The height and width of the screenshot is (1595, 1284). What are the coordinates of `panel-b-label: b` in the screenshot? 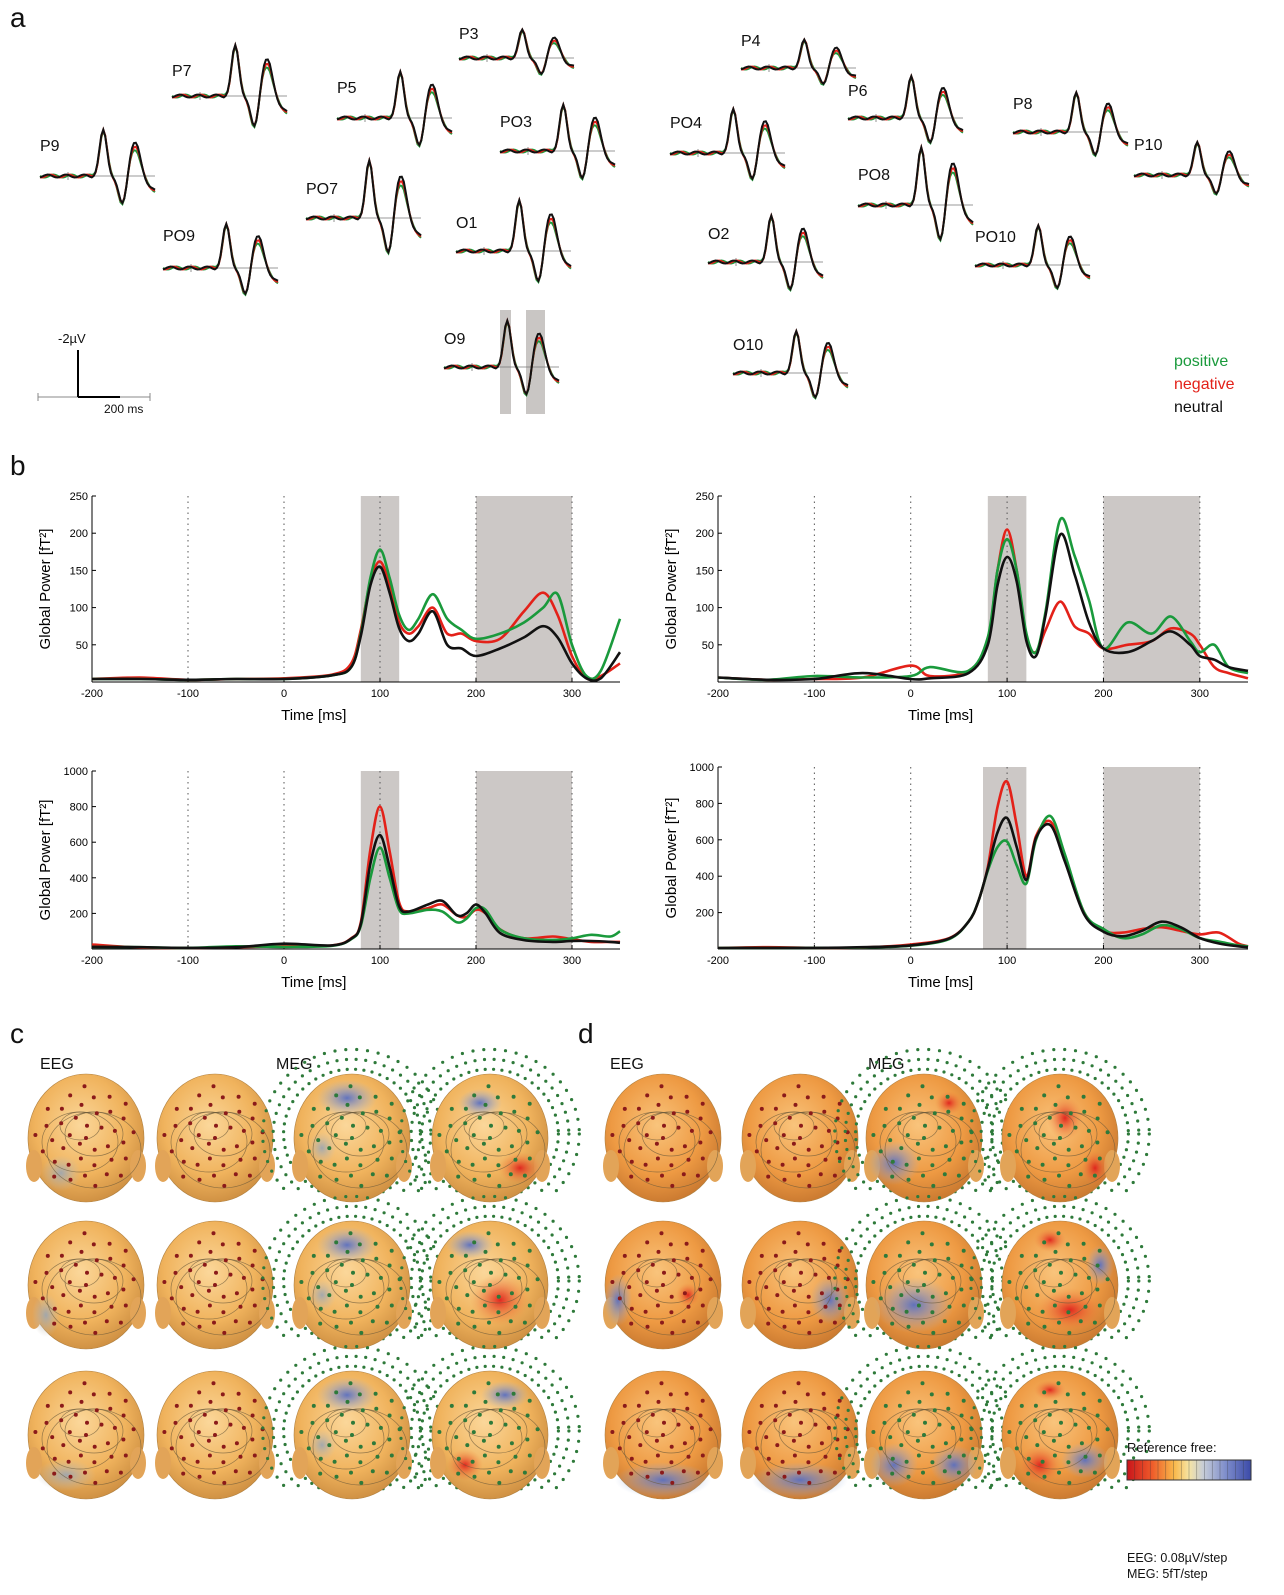 It's located at (18, 465).